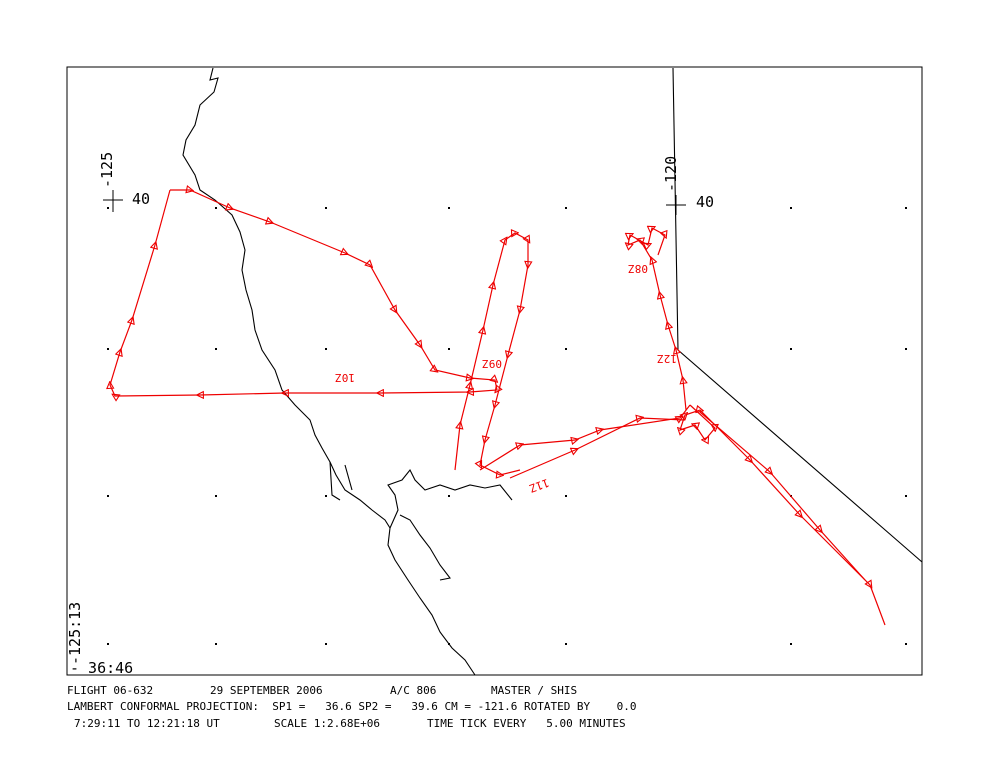  Describe the element at coordinates (345, 377) in the screenshot. I see `time-label: 10Z` at that location.